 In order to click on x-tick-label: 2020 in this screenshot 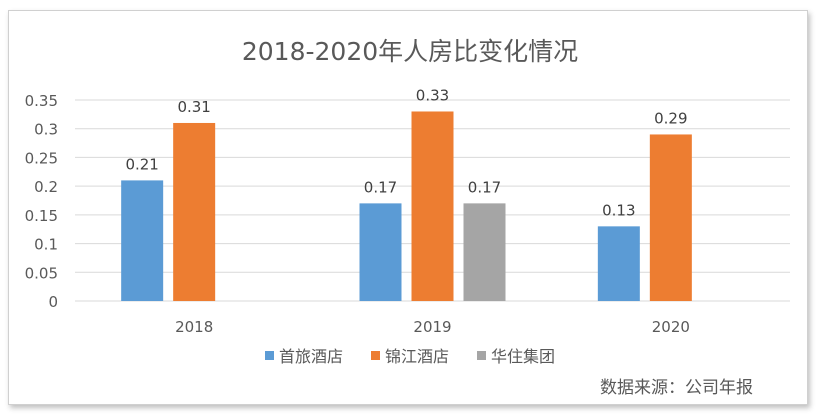, I will do `click(671, 327)`.